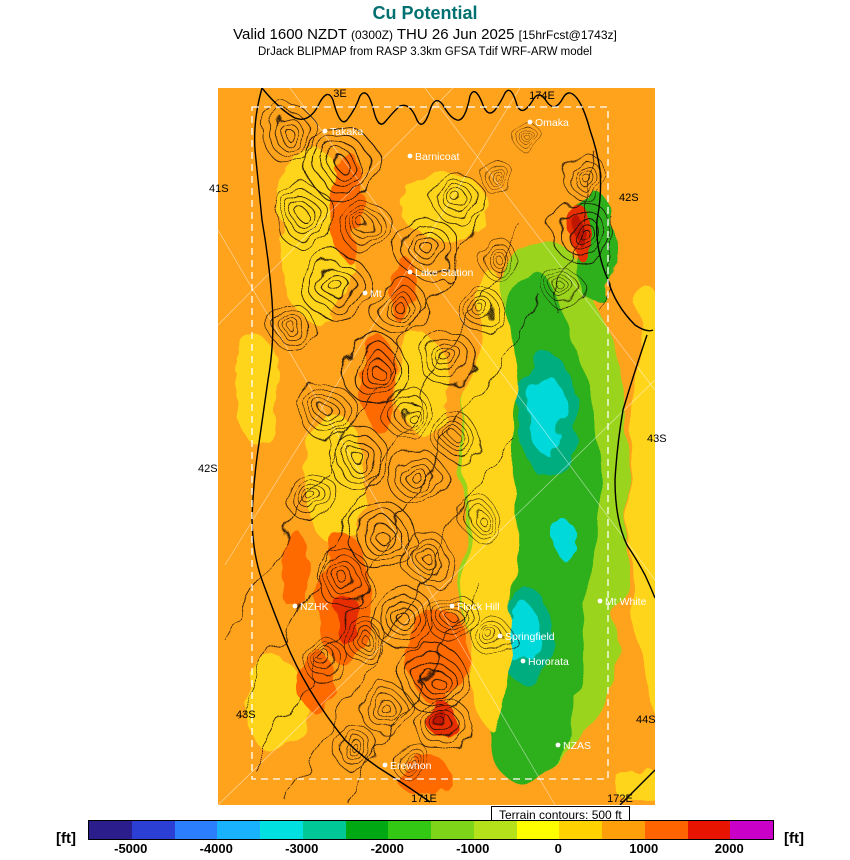 The width and height of the screenshot is (850, 860). Describe the element at coordinates (560, 815) in the screenshot. I see `terrain-contours-note: Terrain contours: 500 ft` at that location.